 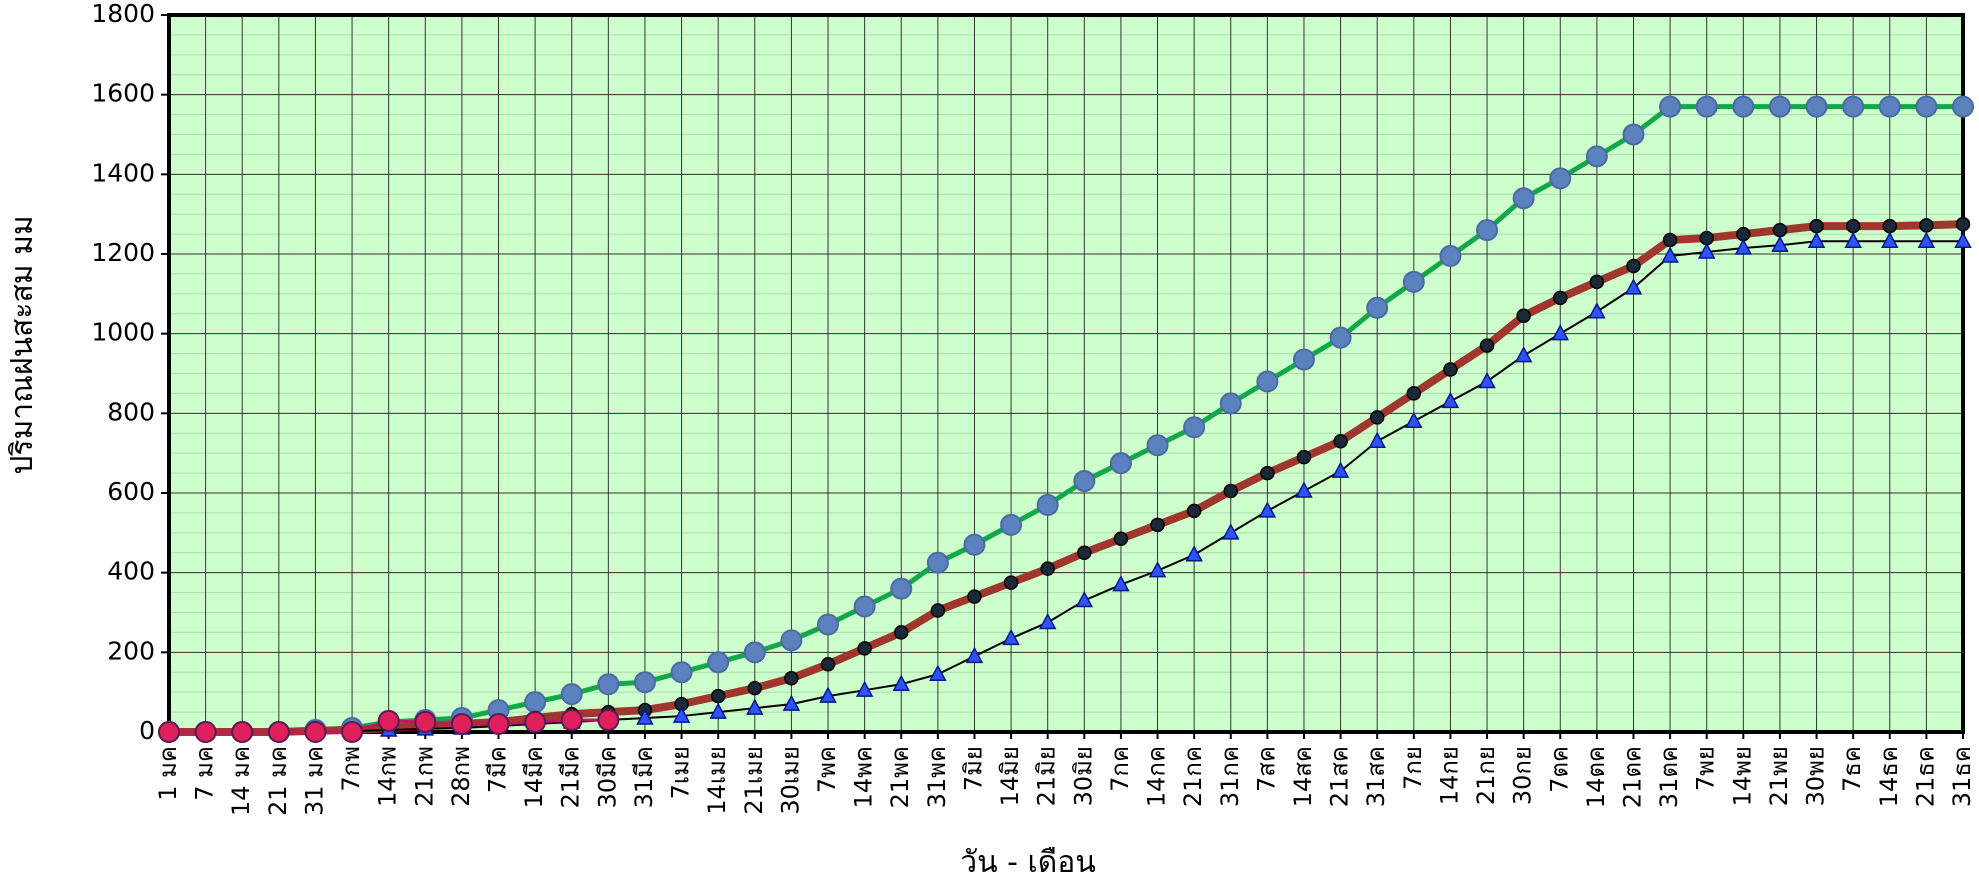 I want to click on x-tick-label: 7กพ, so click(x=351, y=769).